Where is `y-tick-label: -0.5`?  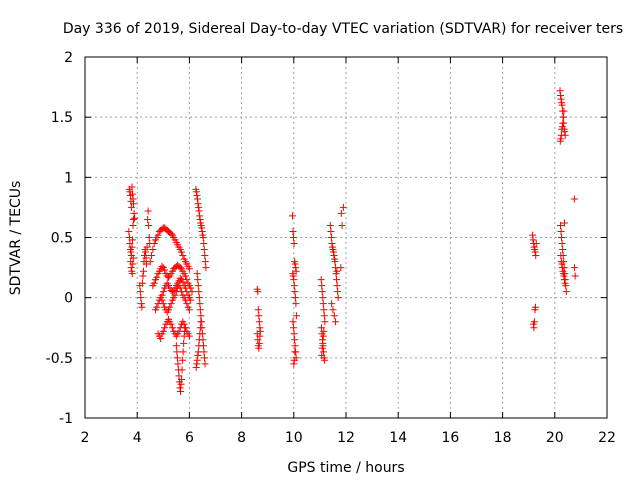
y-tick-label: -0.5 is located at coordinates (59, 359).